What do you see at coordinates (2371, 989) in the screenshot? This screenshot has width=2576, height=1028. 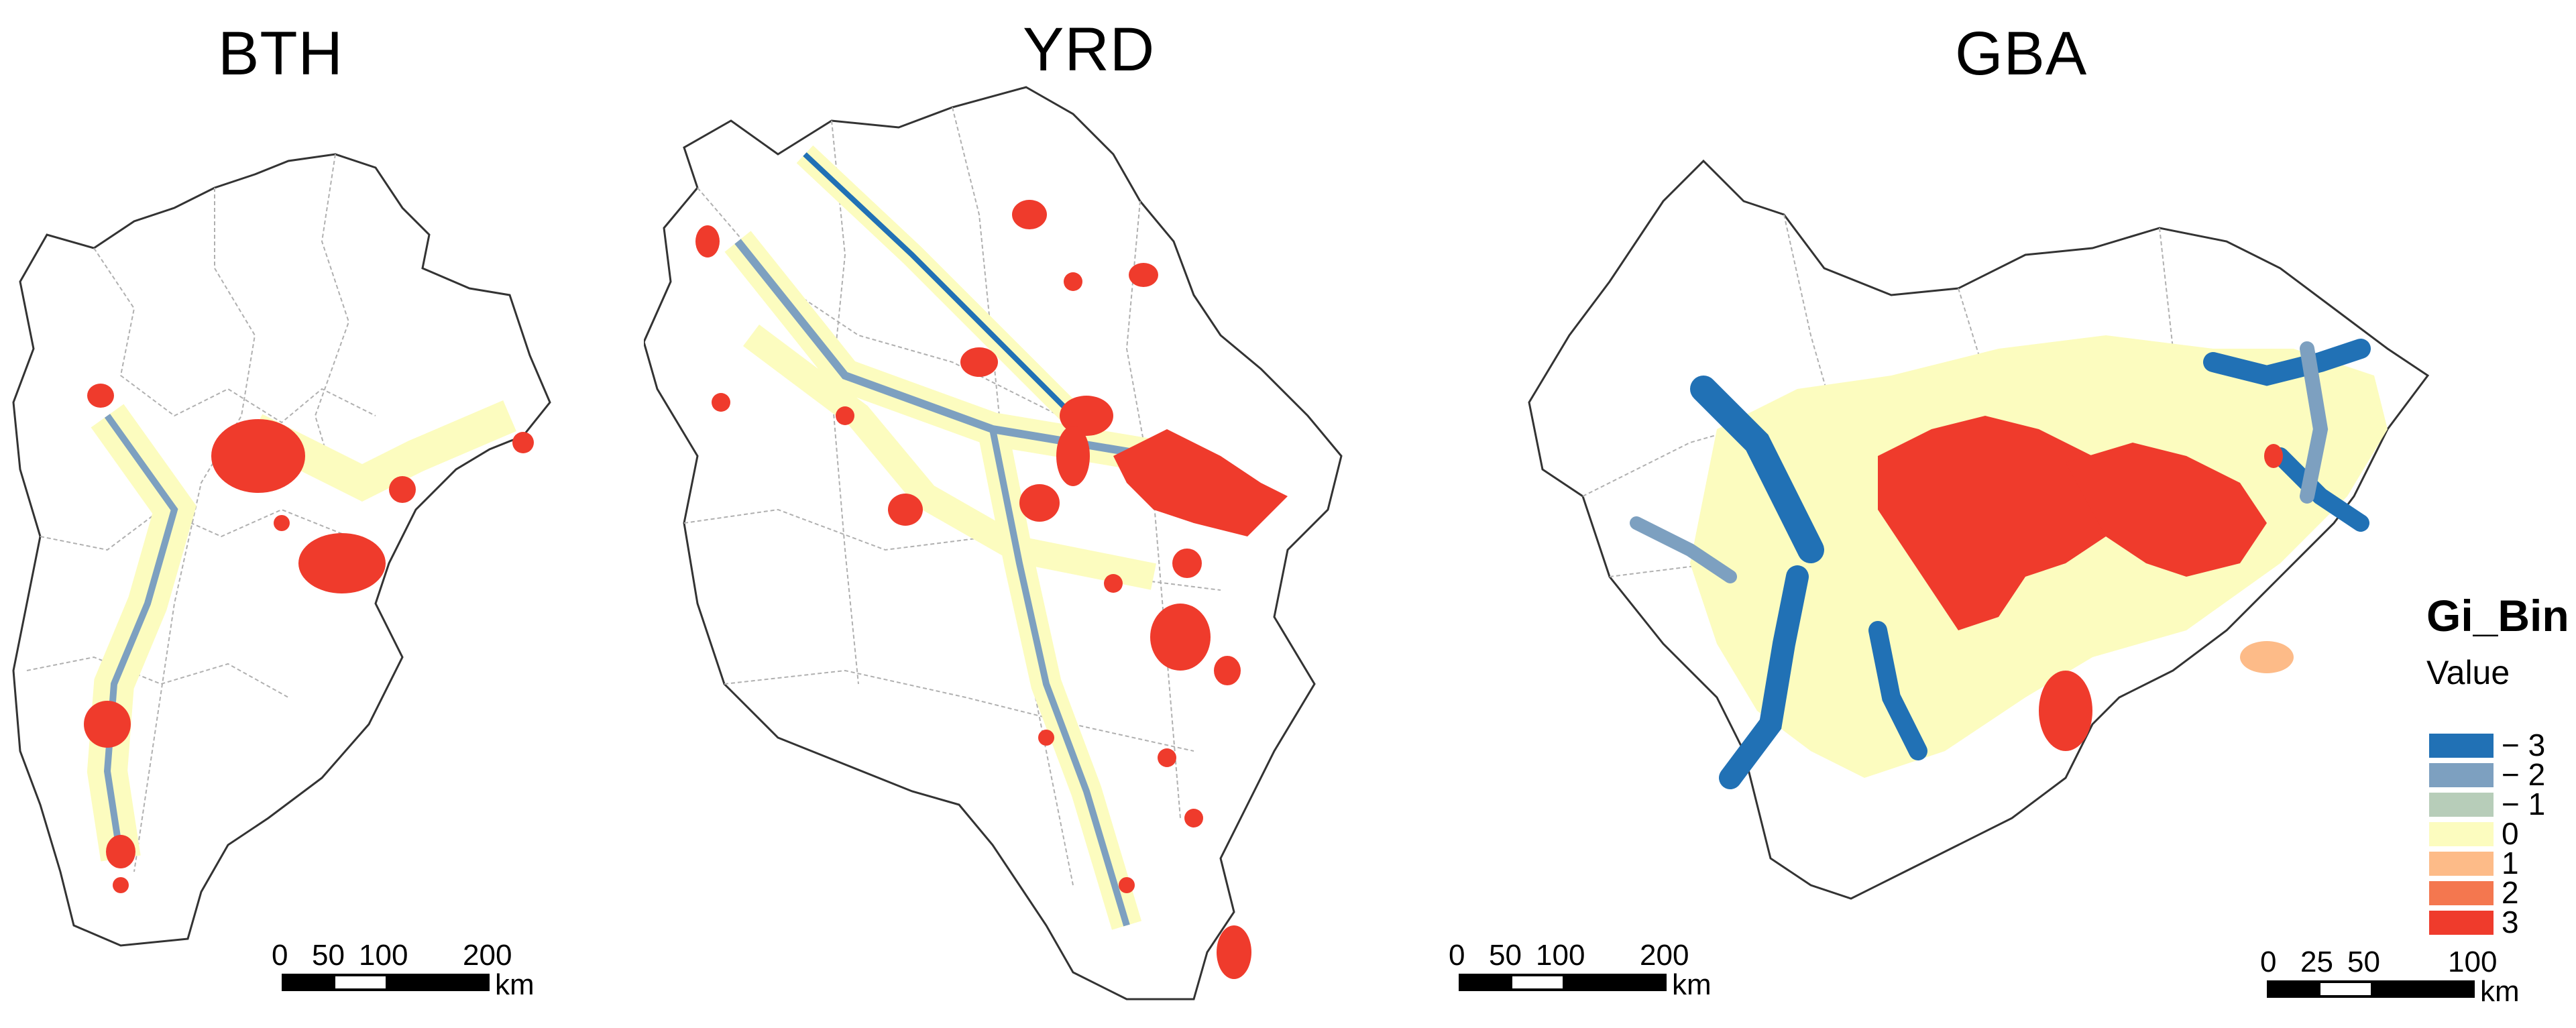 I see `gba-scale-graphic` at bounding box center [2371, 989].